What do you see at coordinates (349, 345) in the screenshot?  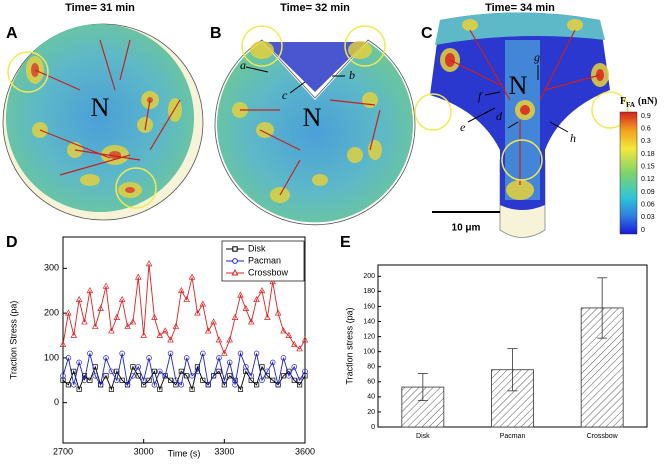 I see `y-axis-label: Traction stress (pa)` at bounding box center [349, 345].